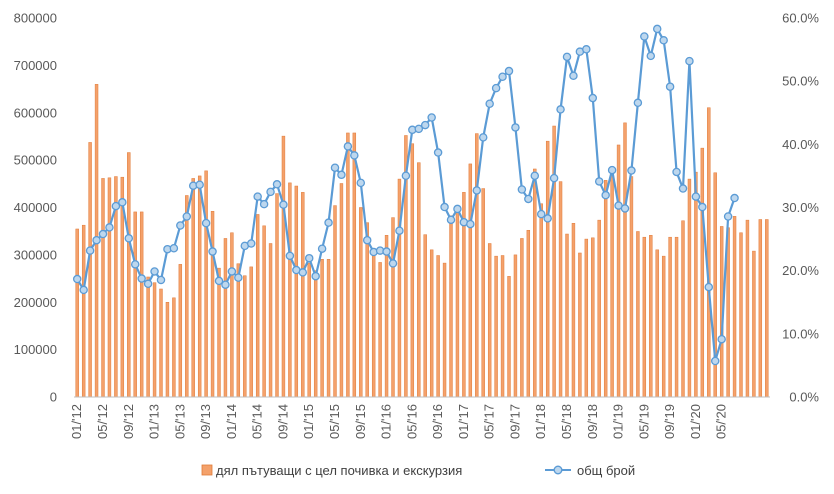  Describe the element at coordinates (489, 421) in the screenshot. I see `x-tick-label: 05/'17` at that location.